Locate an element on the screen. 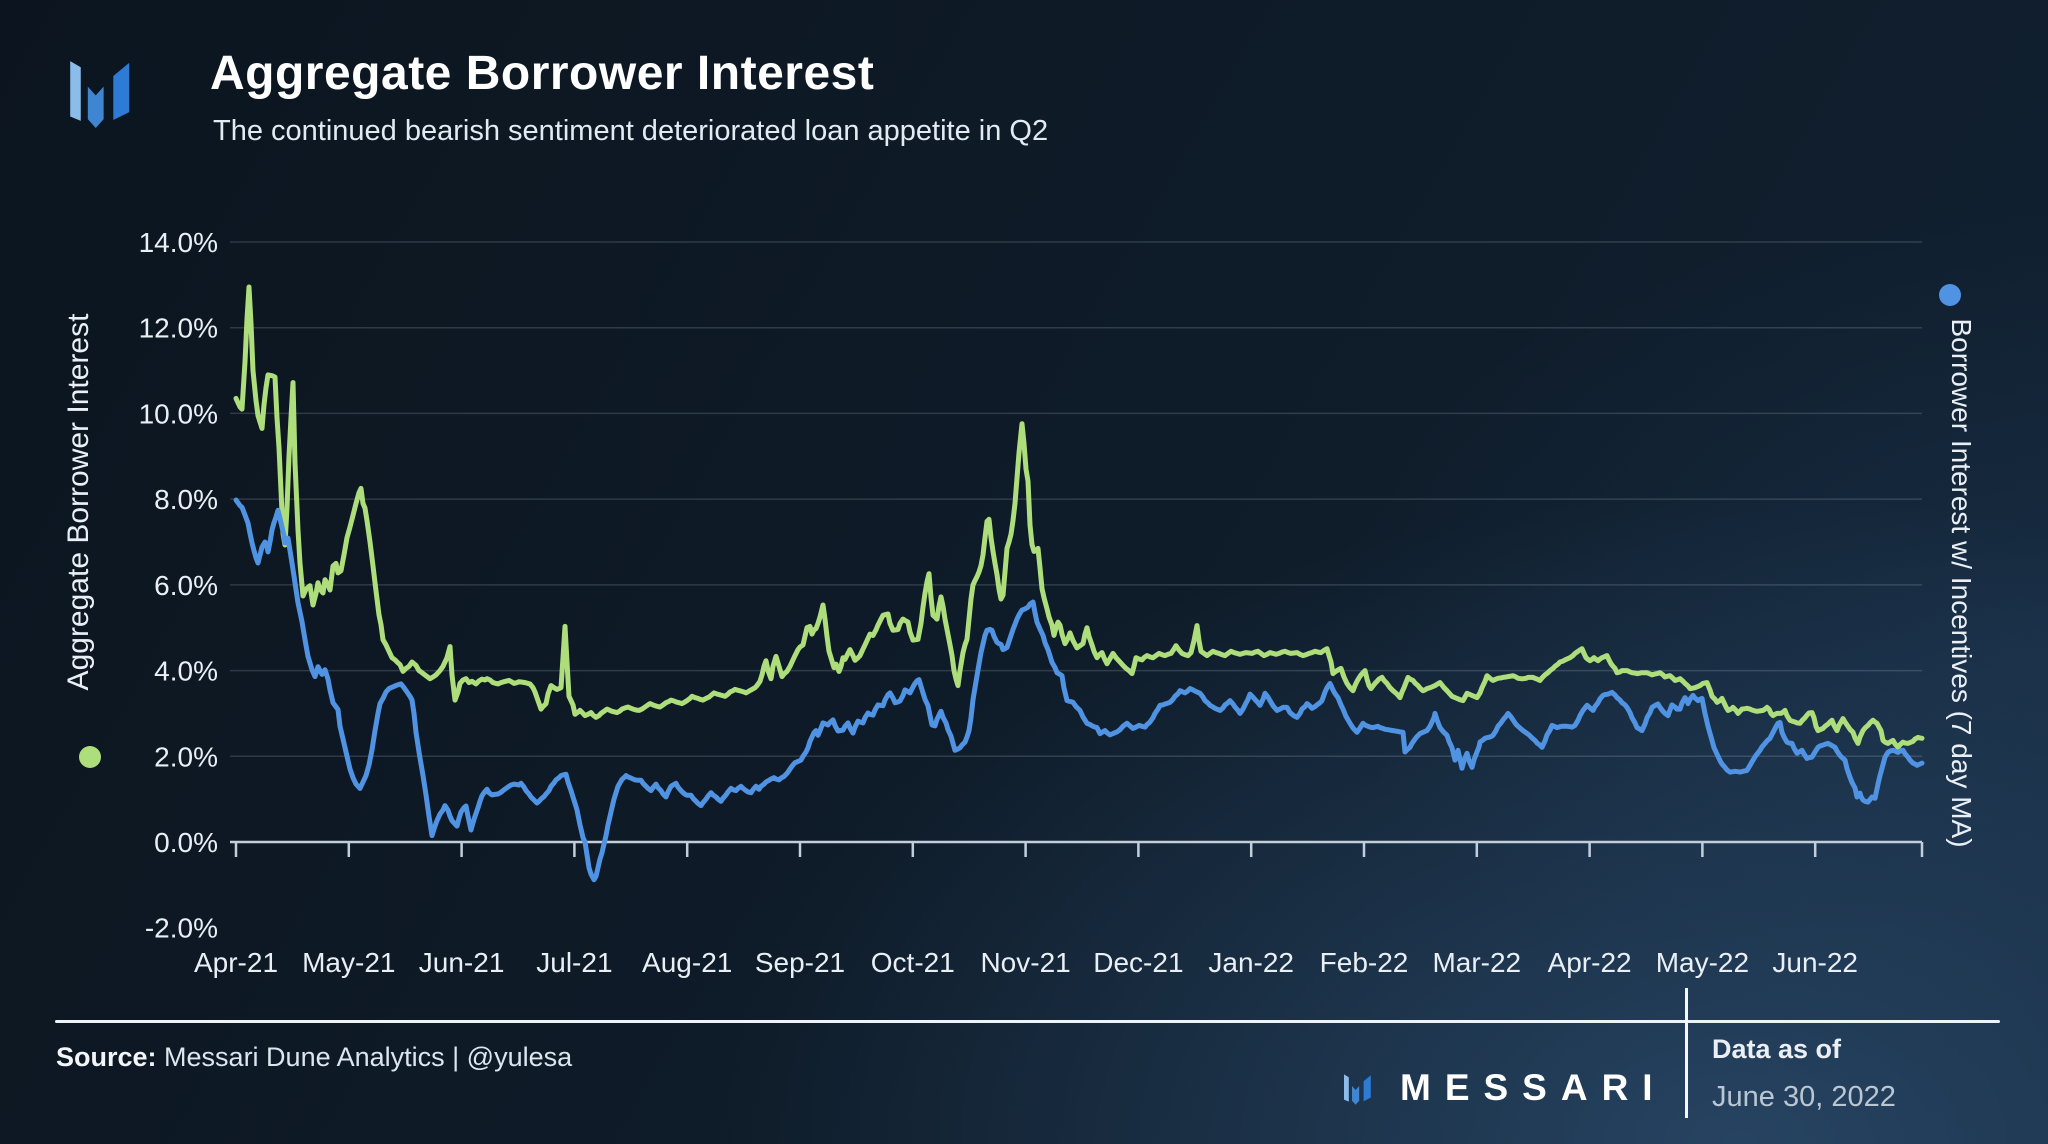 The height and width of the screenshot is (1144, 2048). y-axis-tick-label: 12.0% is located at coordinates (178, 328).